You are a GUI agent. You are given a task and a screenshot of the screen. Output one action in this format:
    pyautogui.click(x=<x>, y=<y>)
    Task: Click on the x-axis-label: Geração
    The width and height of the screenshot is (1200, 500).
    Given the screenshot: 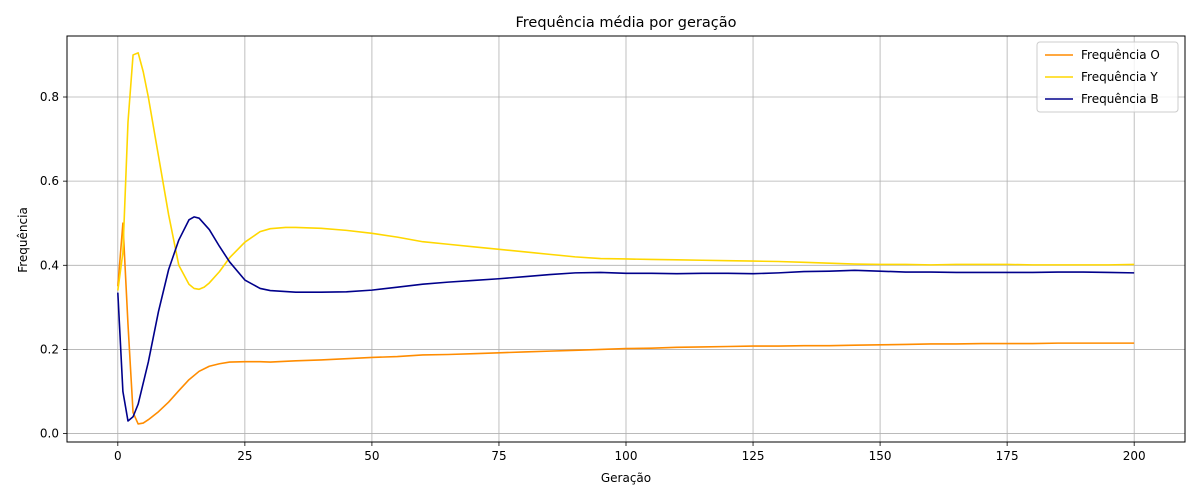 What is the action you would take?
    pyautogui.click(x=626, y=478)
    